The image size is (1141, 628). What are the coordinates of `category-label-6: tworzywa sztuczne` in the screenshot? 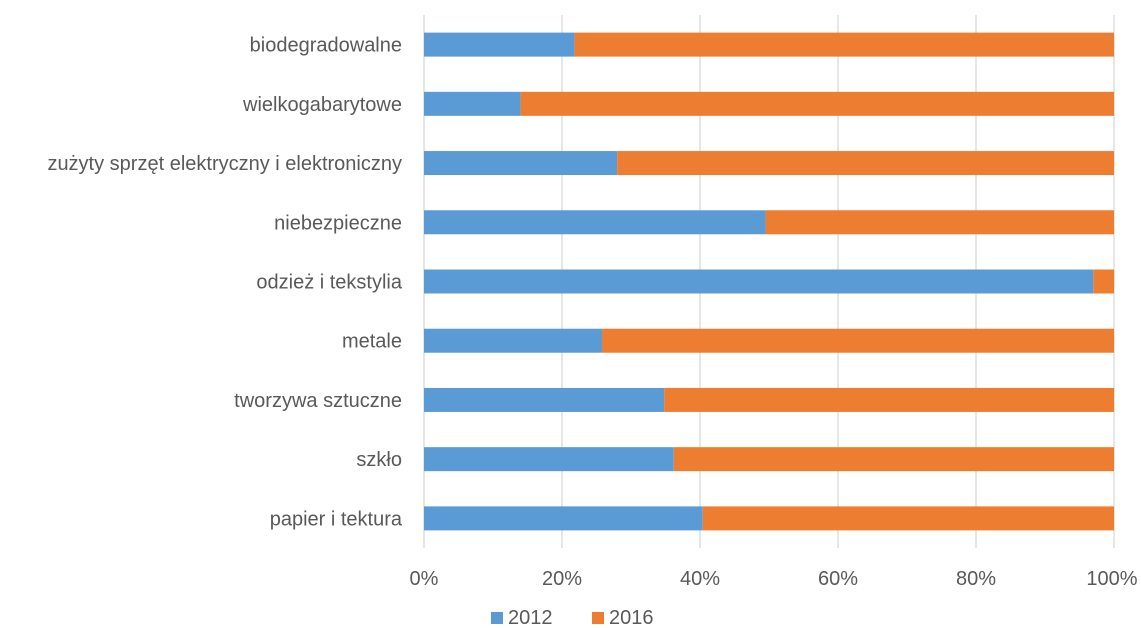 It's located at (318, 401).